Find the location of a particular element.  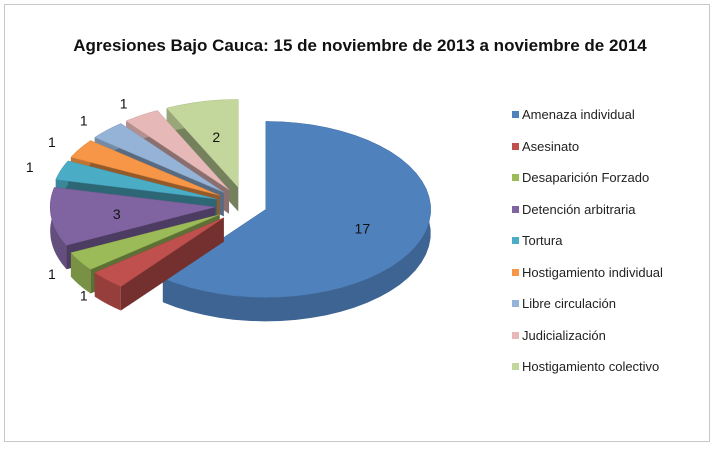

legend-entry: Libre circulación is located at coordinates (587, 304).